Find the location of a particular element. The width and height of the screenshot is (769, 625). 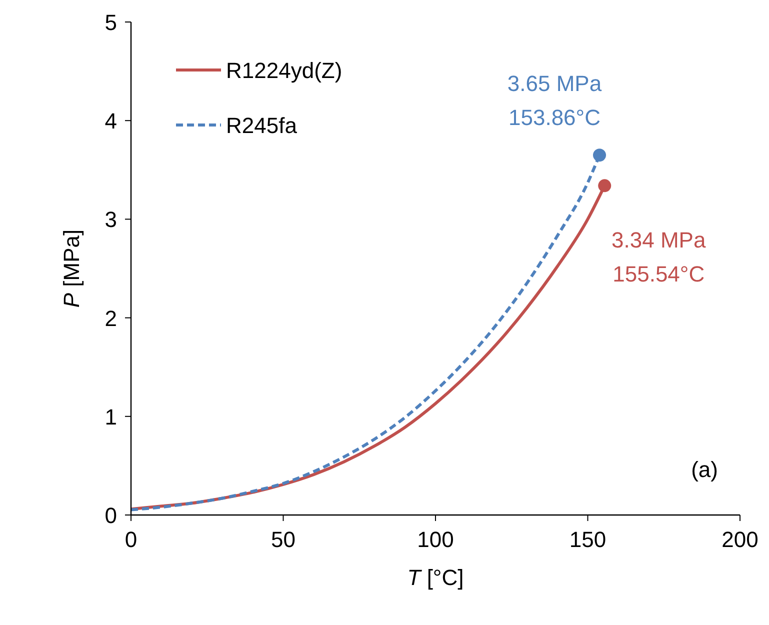

legend-label: R245fa is located at coordinates (262, 125).